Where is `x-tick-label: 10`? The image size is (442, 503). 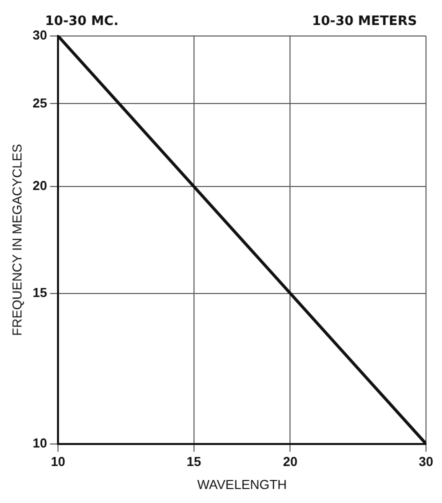 x-tick-label: 10 is located at coordinates (58, 462).